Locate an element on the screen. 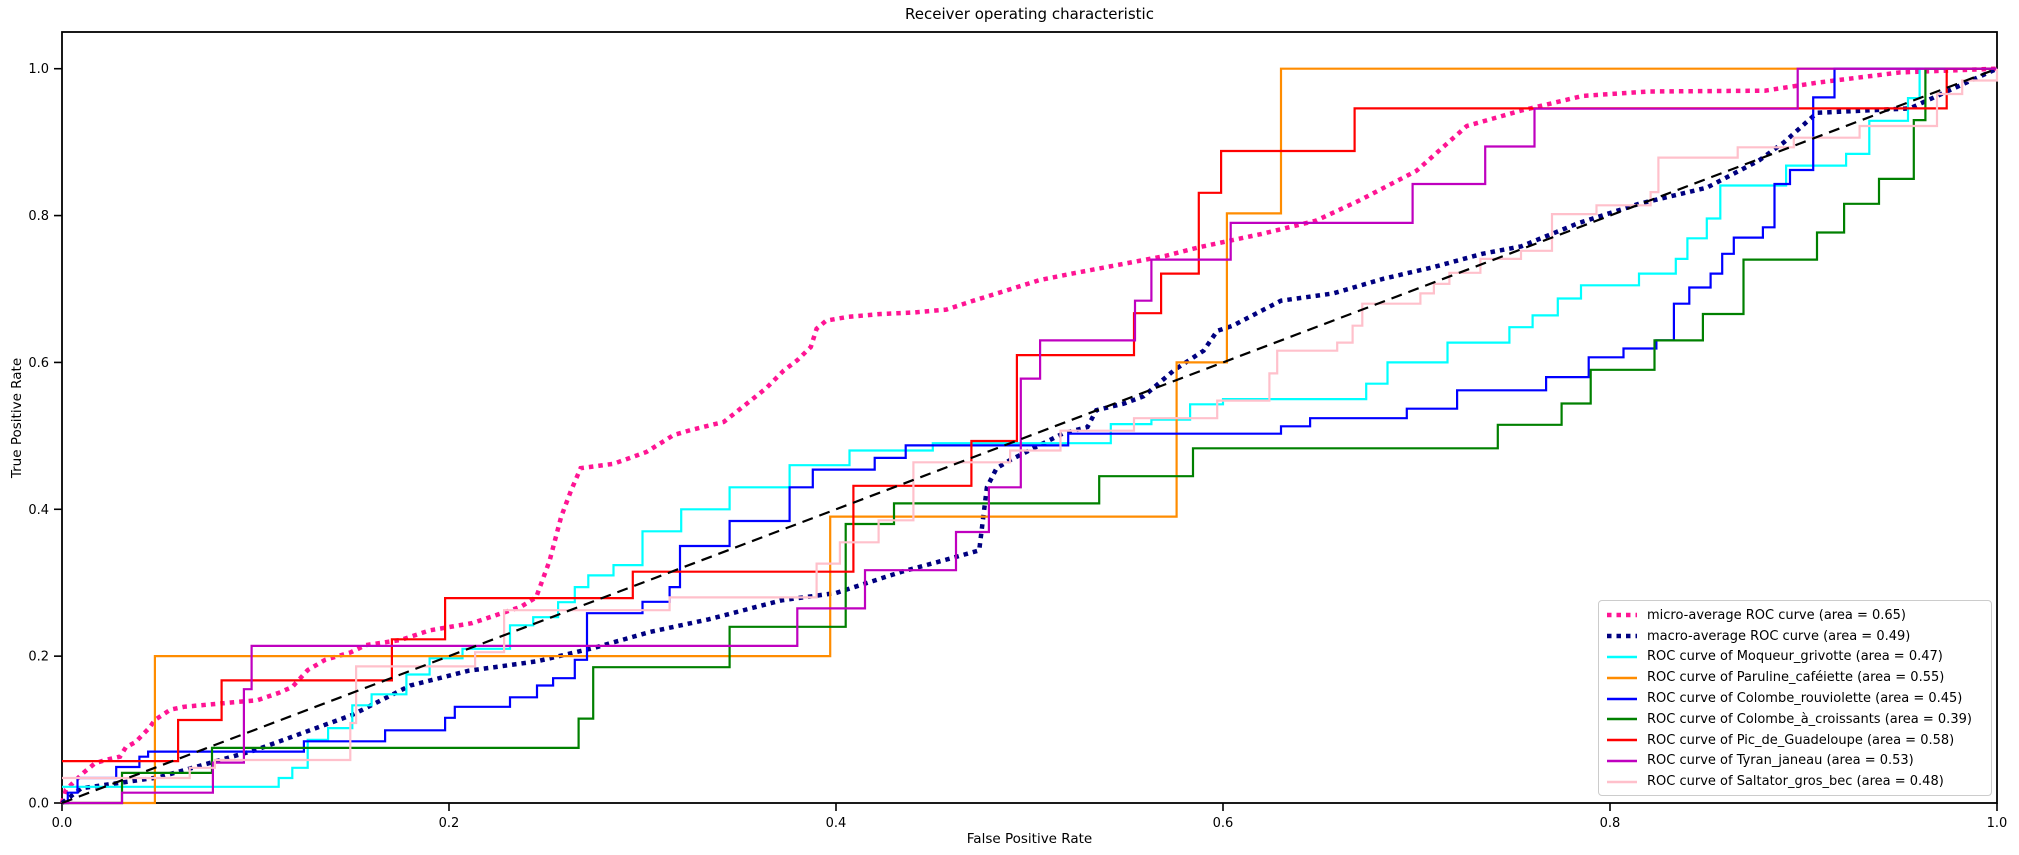  x-axis-label: False Positive Rate is located at coordinates (1029, 839).